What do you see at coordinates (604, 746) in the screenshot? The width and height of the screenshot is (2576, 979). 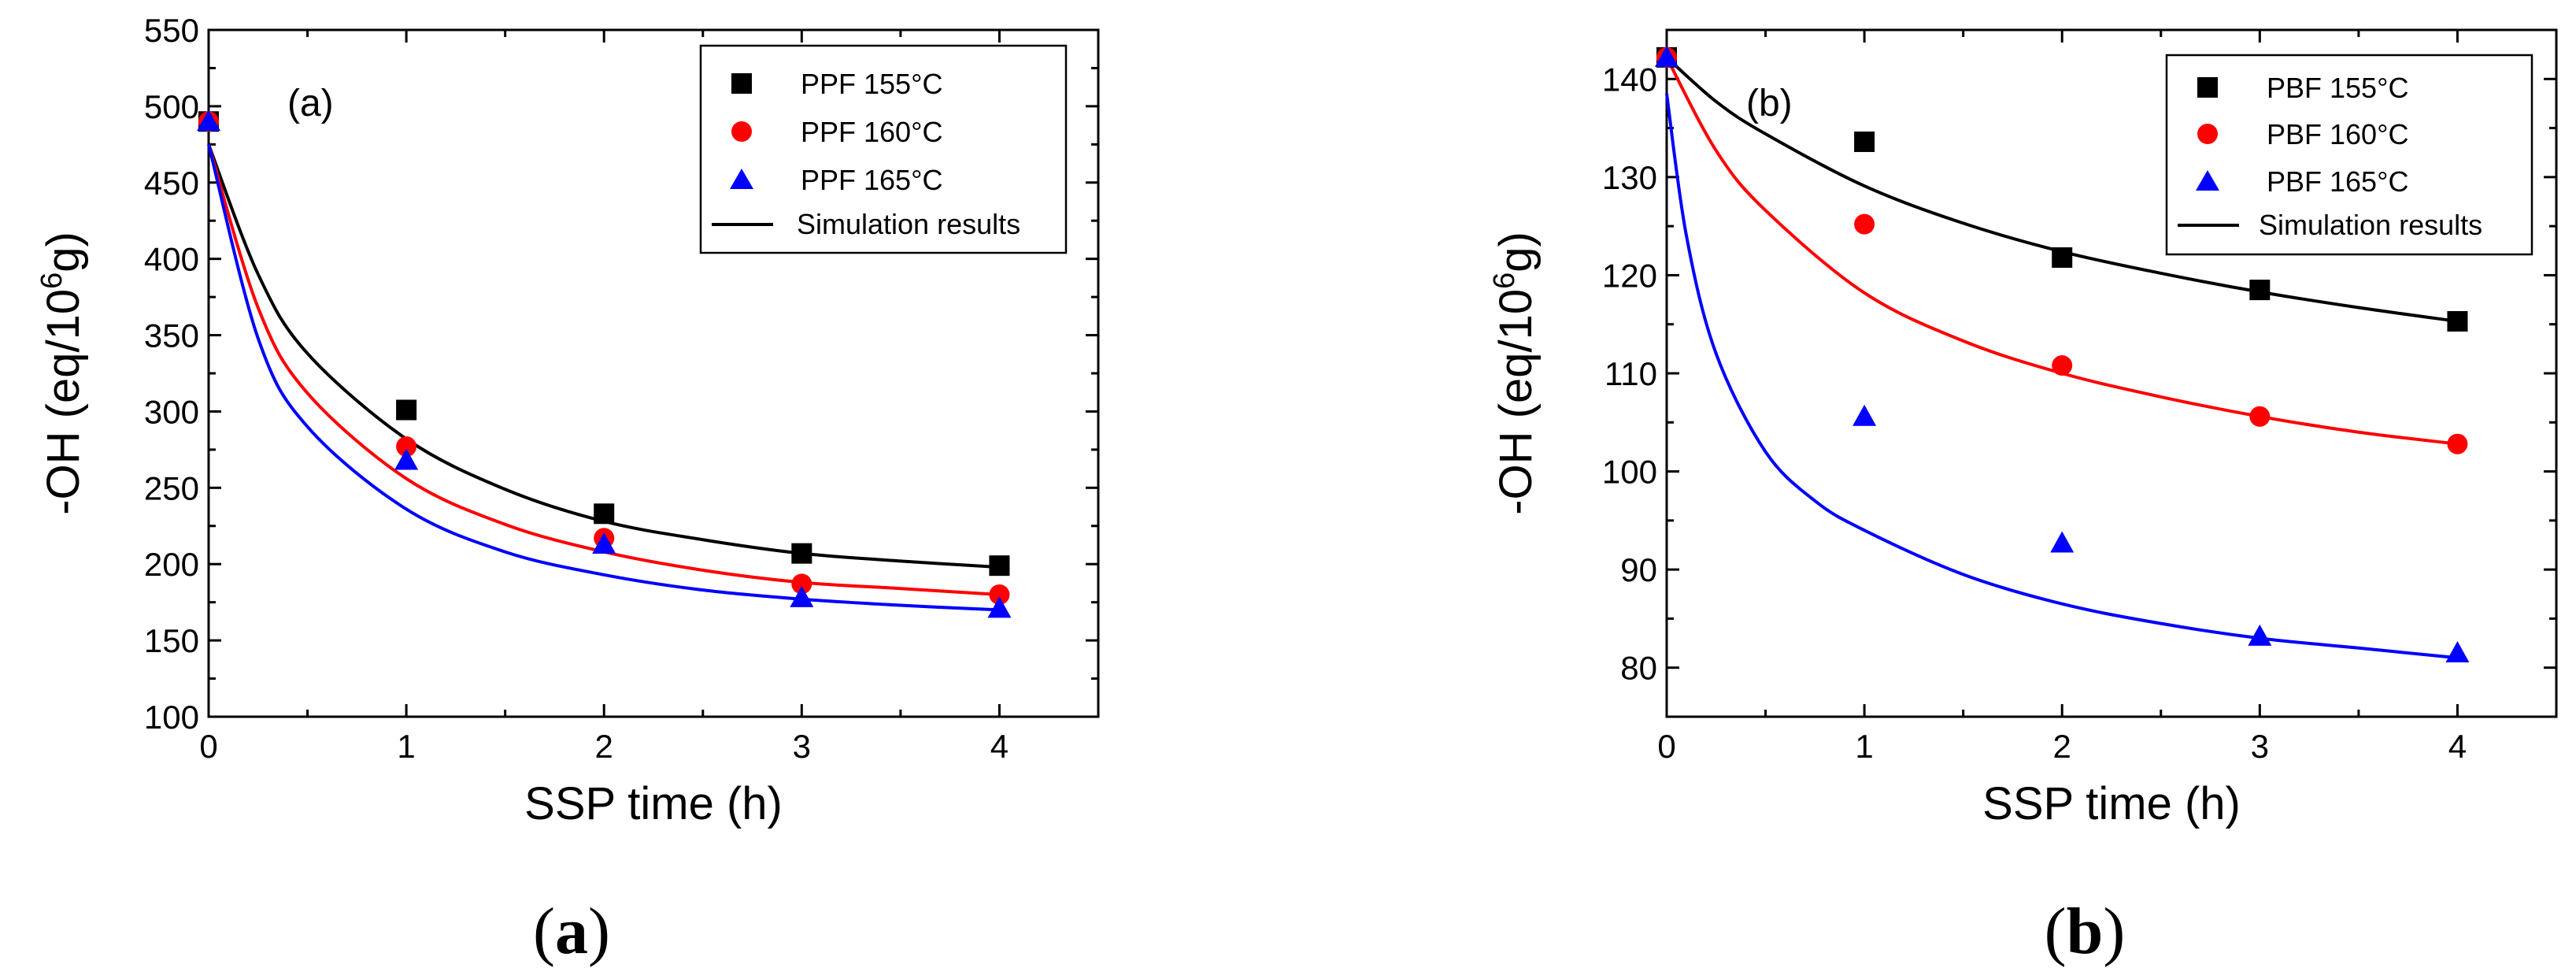 I see `x-tick-labels: 0 1 2 3 4` at bounding box center [604, 746].